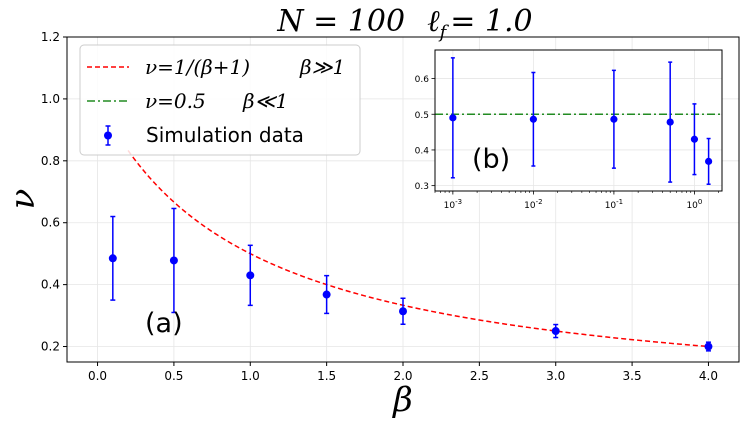  I want to click on legend-fit-line-label: ν=1/(β+1) β≫1, so click(245, 67).